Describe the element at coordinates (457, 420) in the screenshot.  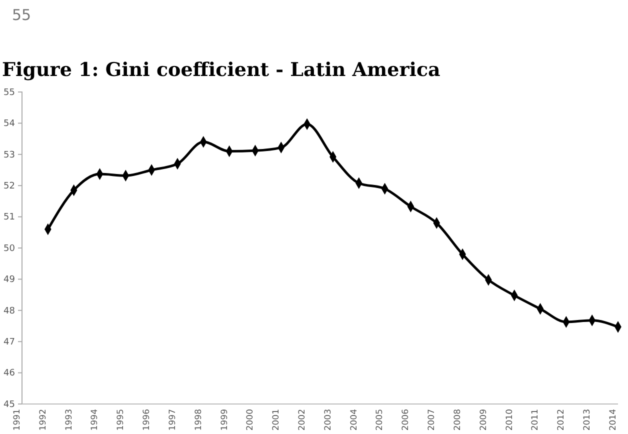
I see `x-tick-label: 2008` at that location.